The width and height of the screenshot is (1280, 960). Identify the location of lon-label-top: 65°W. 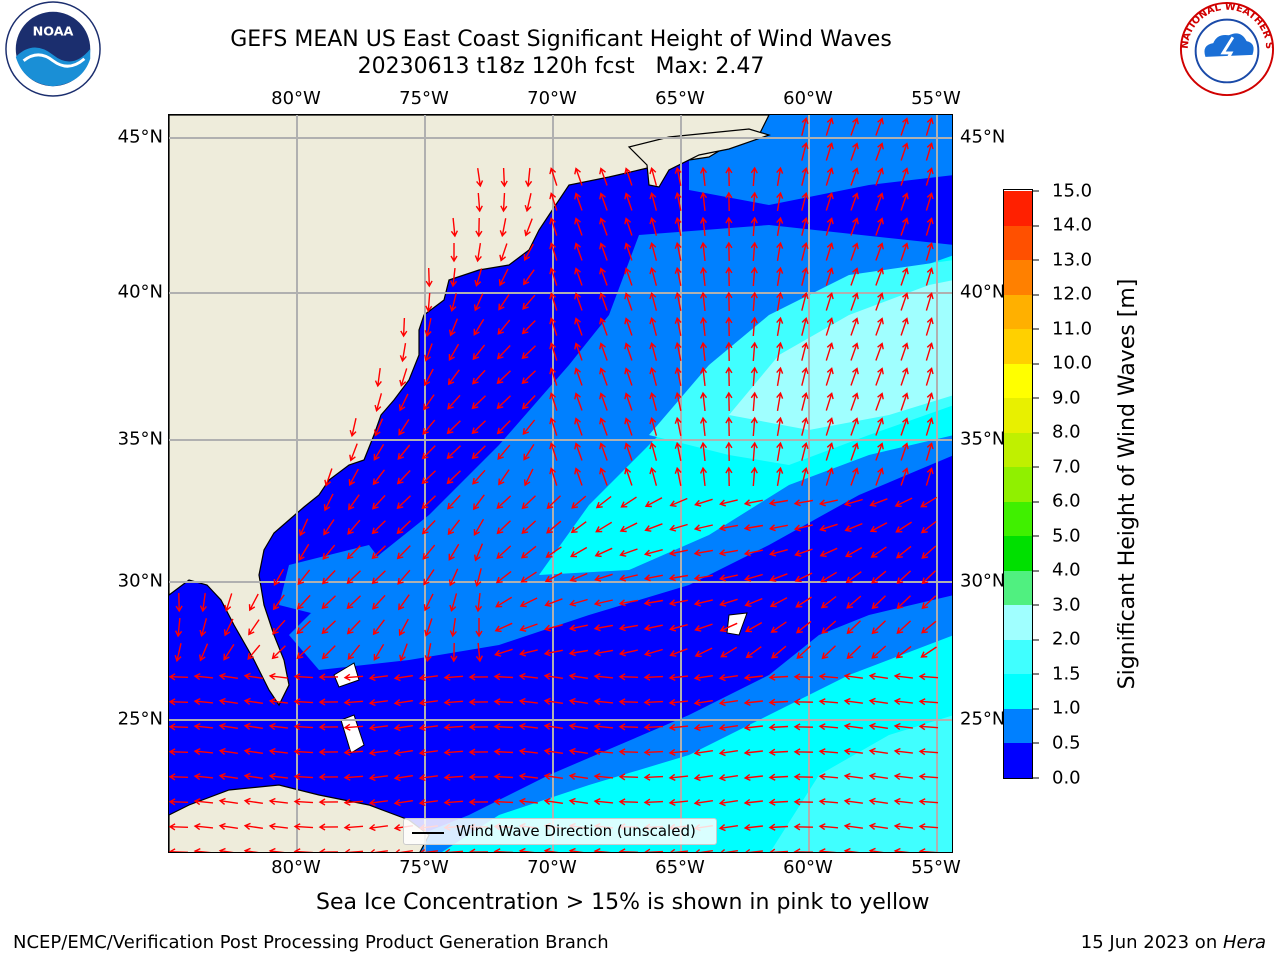
(680, 98).